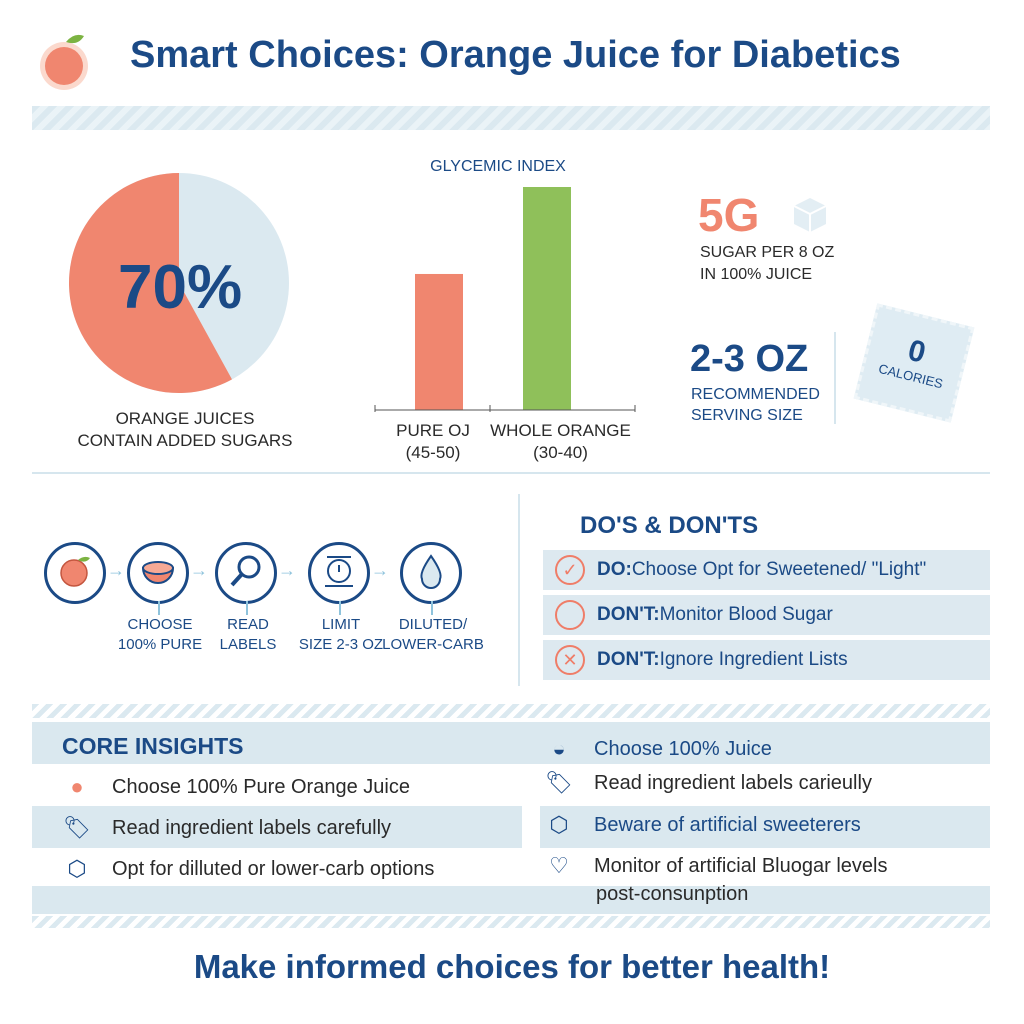  I want to click on insight-text: Monitor of artificial Bluogar levels, so click(741, 865).